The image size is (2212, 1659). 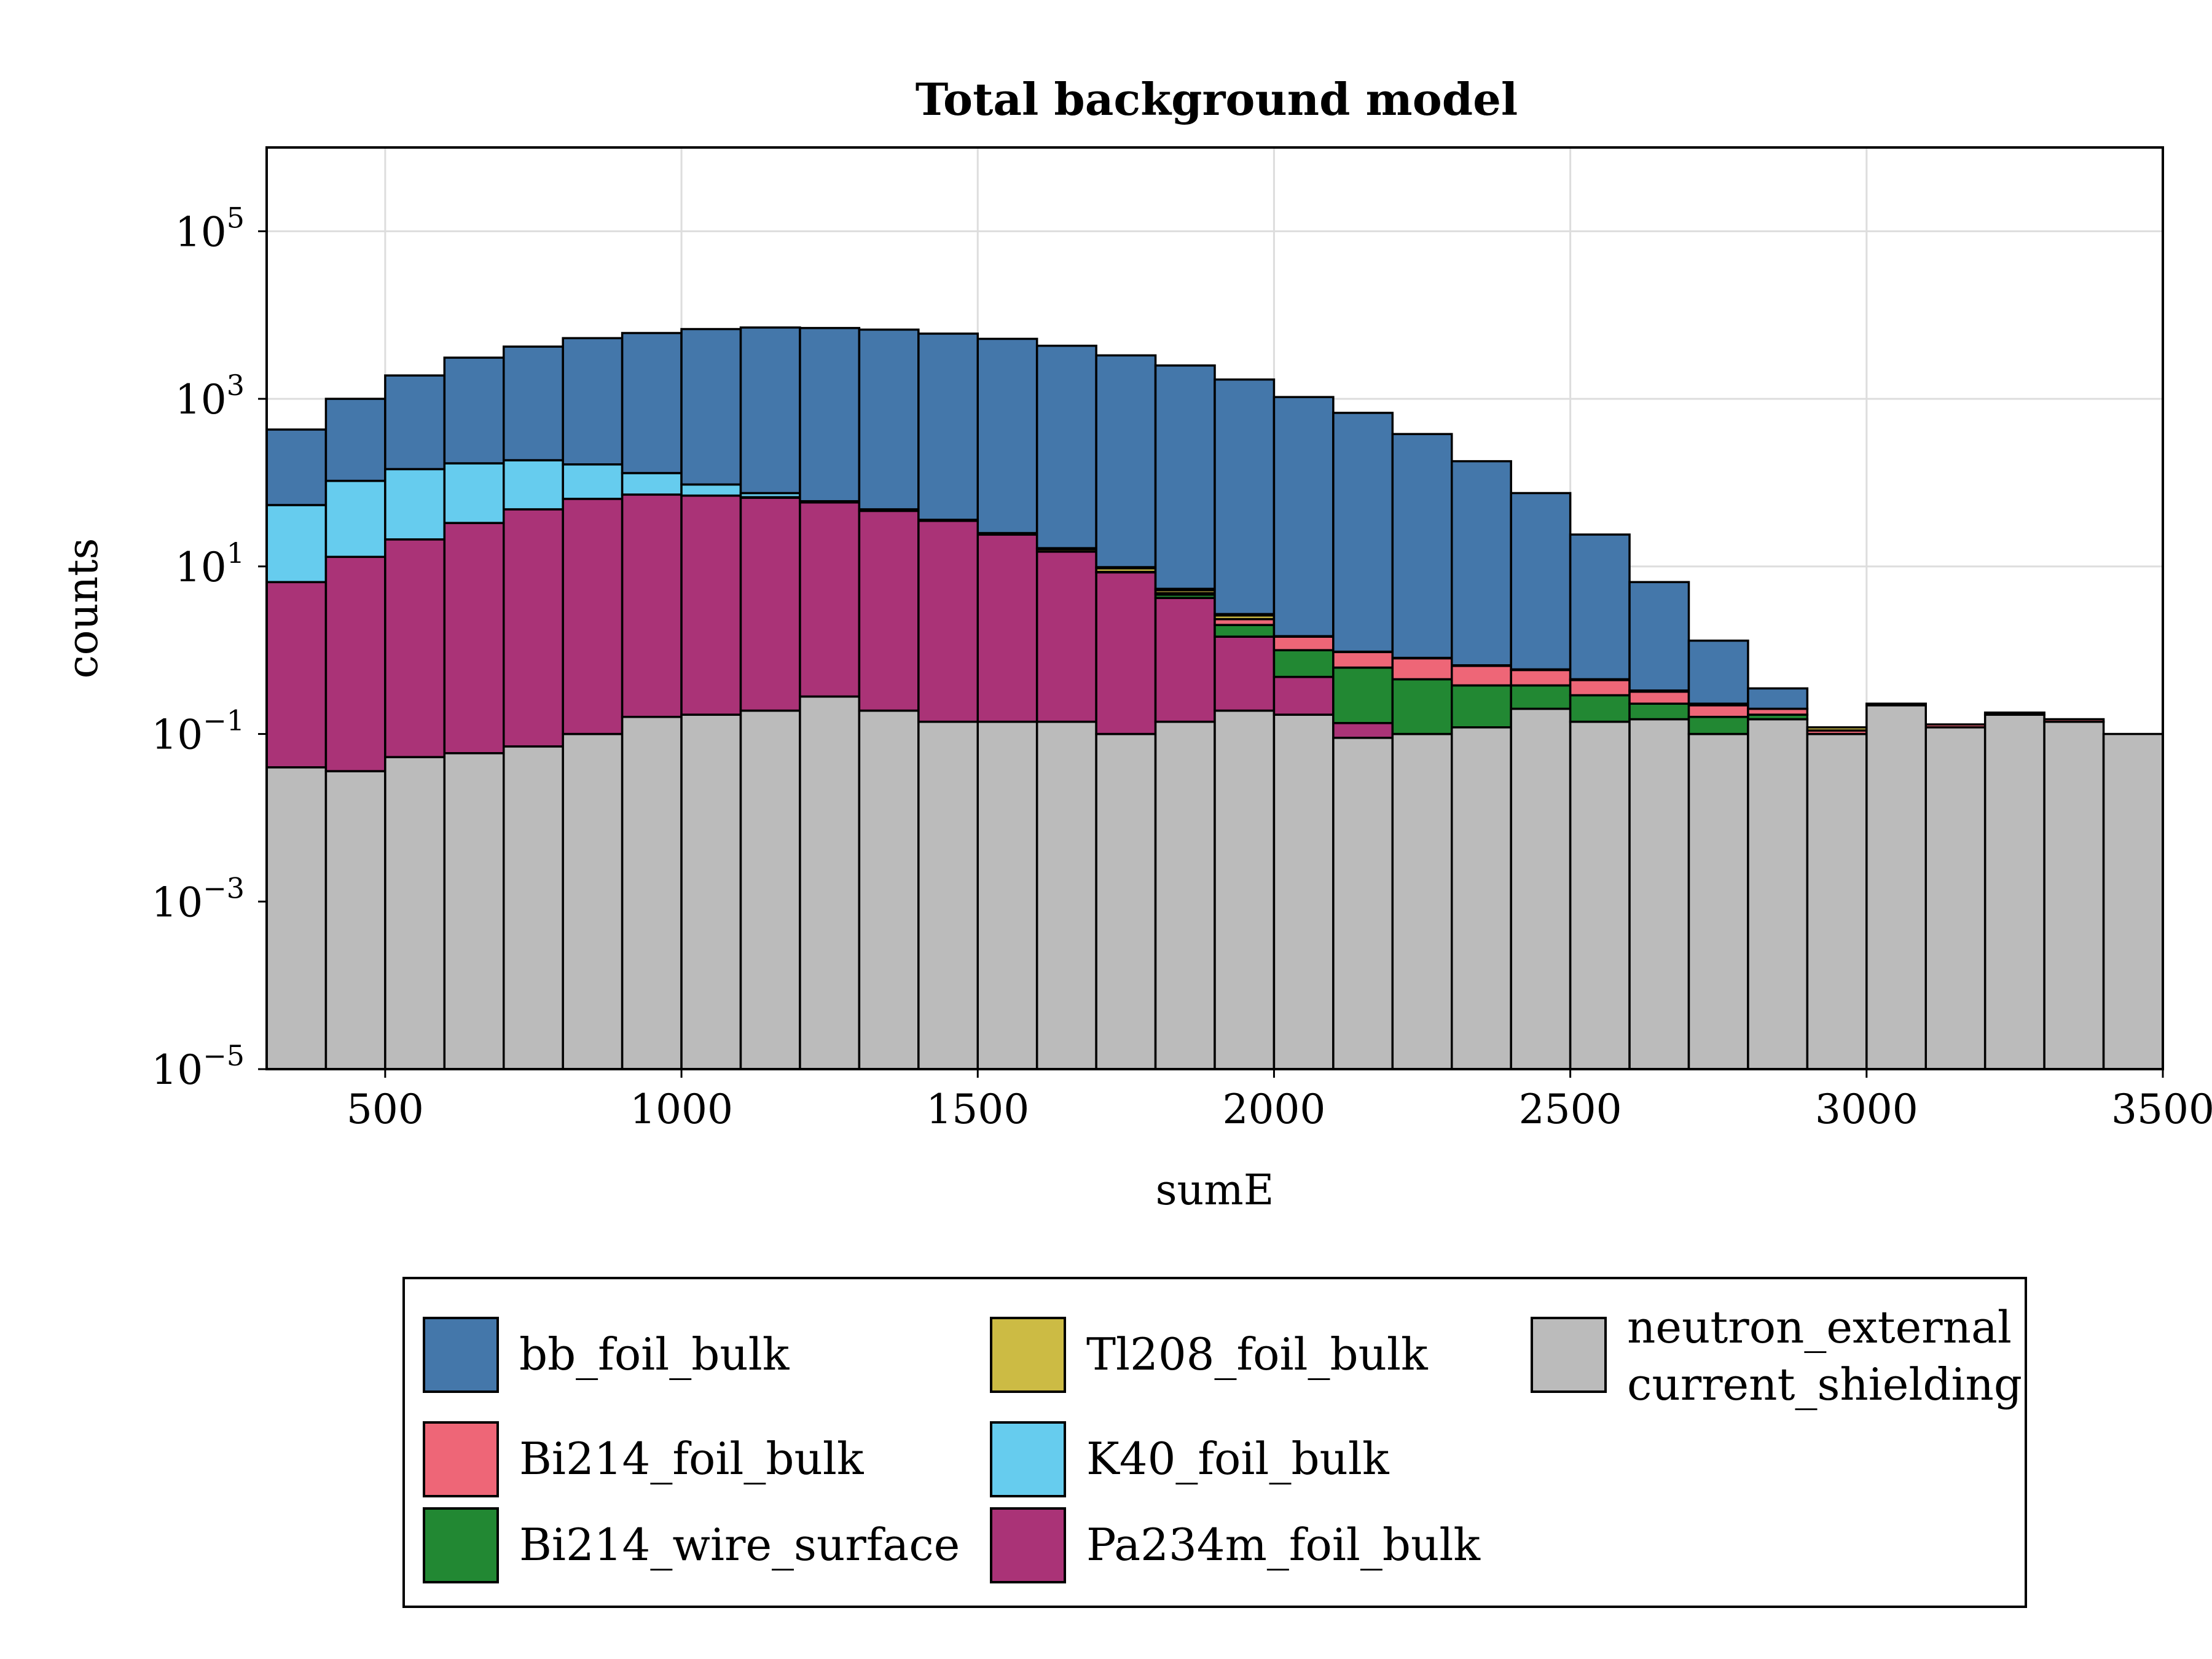 I want to click on y-tick-label: 10⁻³, so click(x=198, y=898).